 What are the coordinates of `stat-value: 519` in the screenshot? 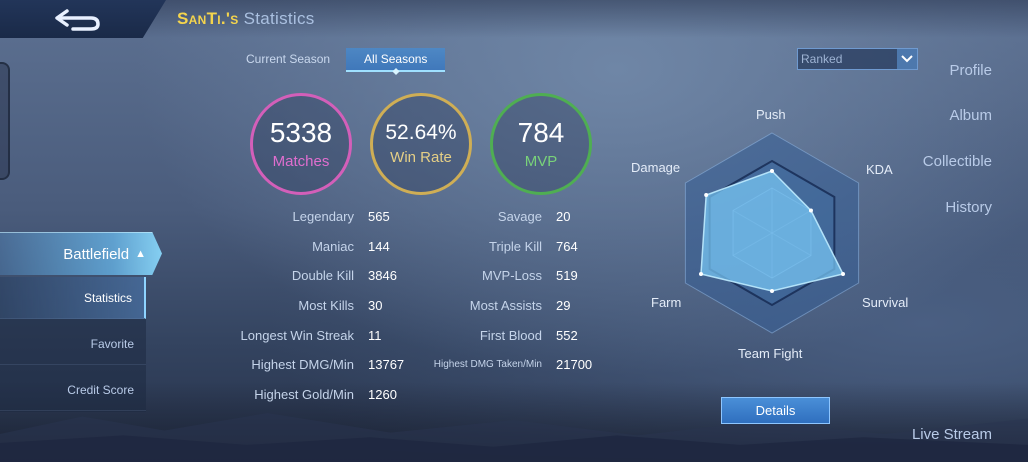 It's located at (567, 275).